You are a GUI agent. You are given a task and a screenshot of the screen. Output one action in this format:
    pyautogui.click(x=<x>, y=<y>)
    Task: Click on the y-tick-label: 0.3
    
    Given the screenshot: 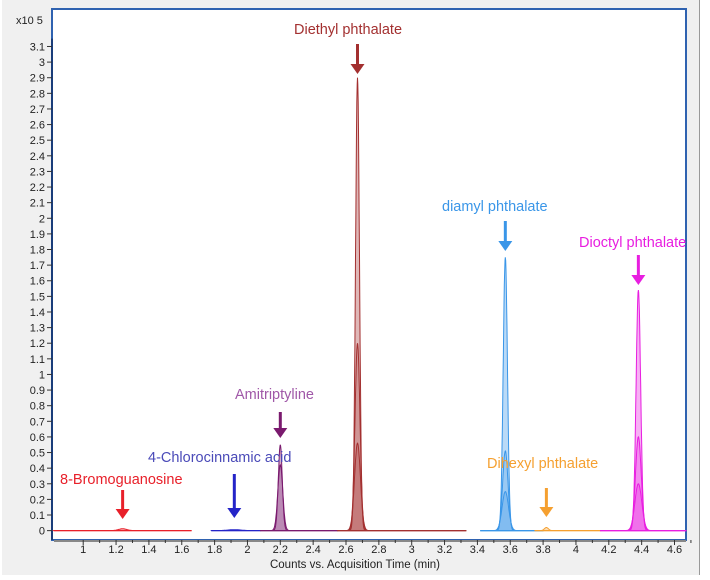 What is the action you would take?
    pyautogui.click(x=37, y=485)
    